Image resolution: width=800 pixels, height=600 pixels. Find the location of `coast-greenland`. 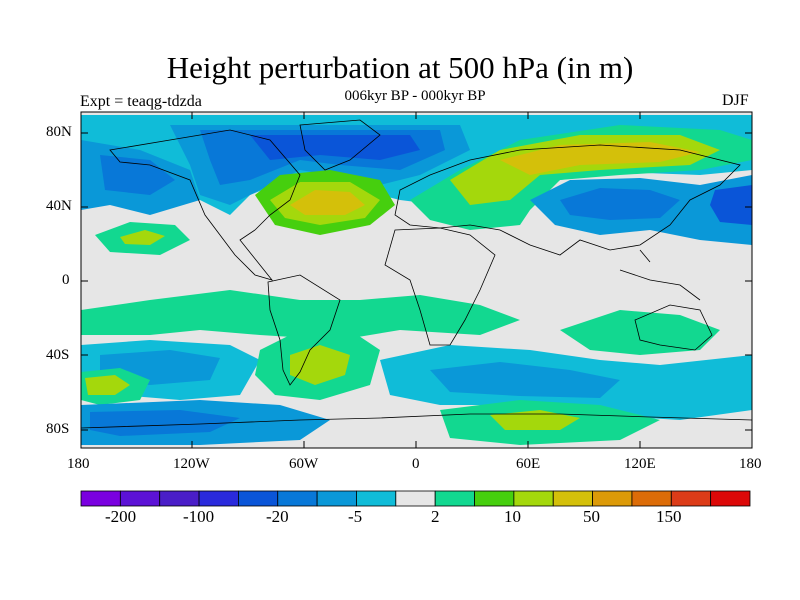

coast-greenland is located at coordinates (340, 145).